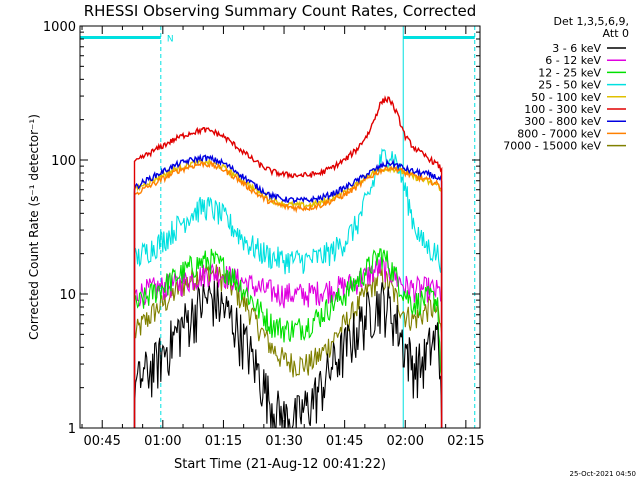 Image resolution: width=640 pixels, height=480 pixels. I want to click on y-tick-label-0: 1, so click(72, 429).